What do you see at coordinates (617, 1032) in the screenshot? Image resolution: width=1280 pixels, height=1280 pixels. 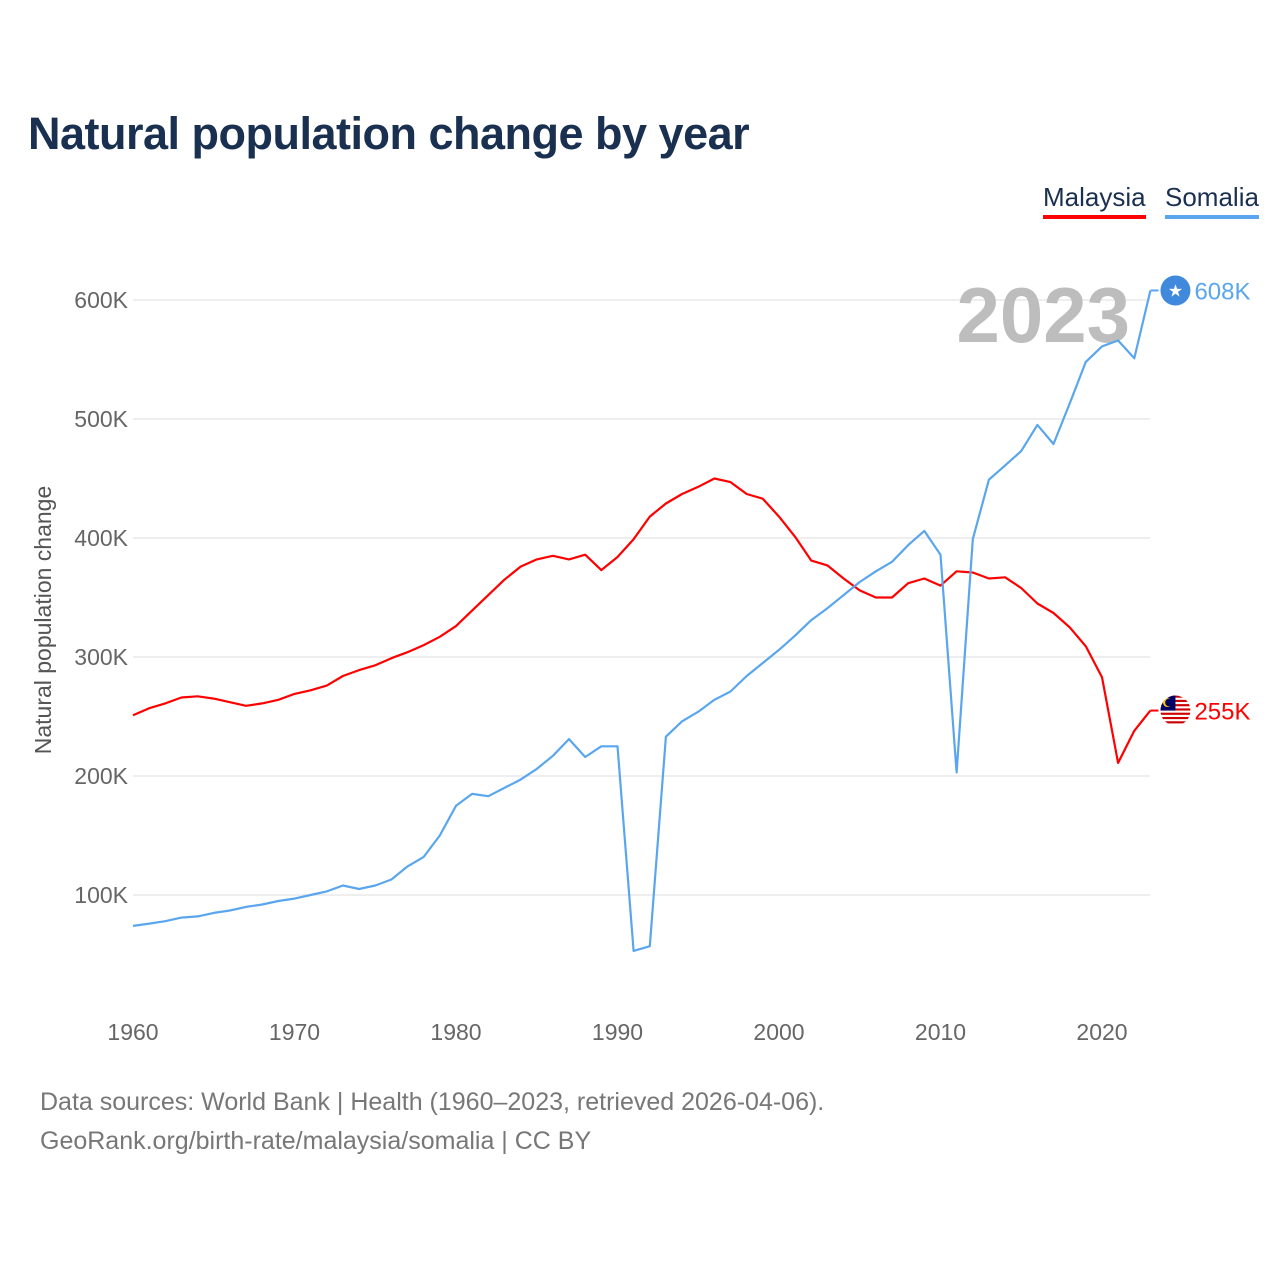 I see `x-tick-label: 1990` at bounding box center [617, 1032].